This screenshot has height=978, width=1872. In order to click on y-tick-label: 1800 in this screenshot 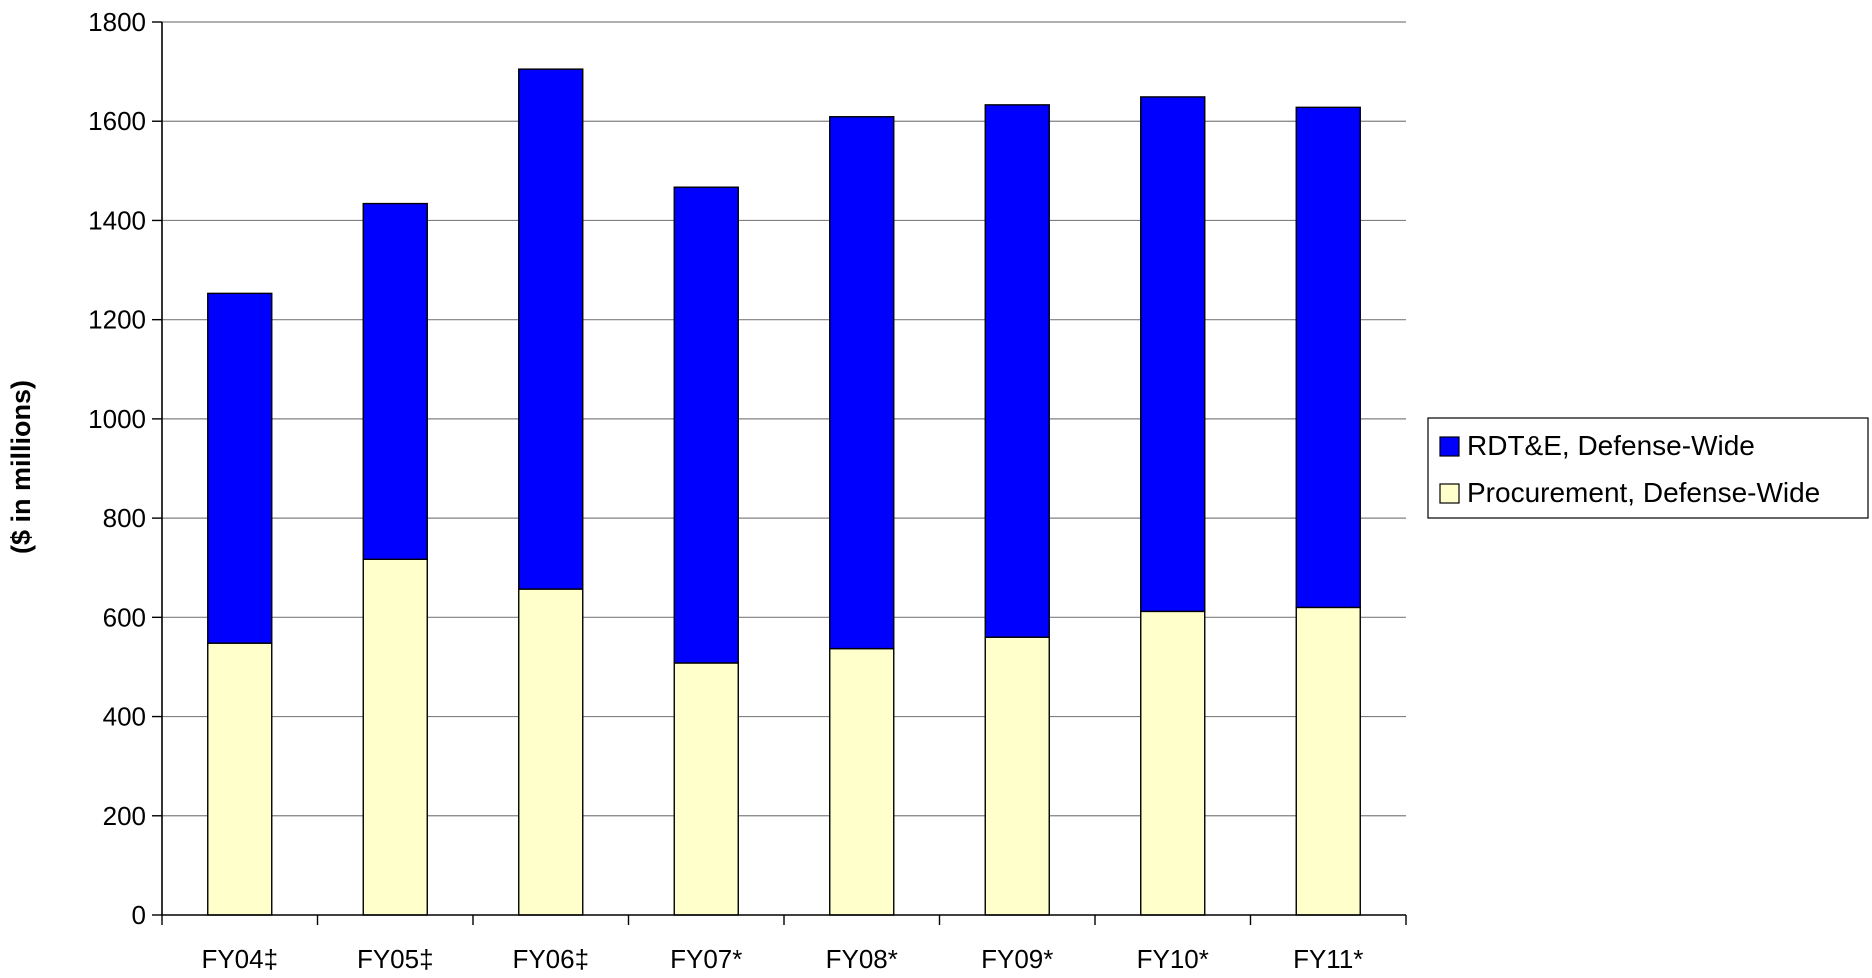, I will do `click(117, 22)`.